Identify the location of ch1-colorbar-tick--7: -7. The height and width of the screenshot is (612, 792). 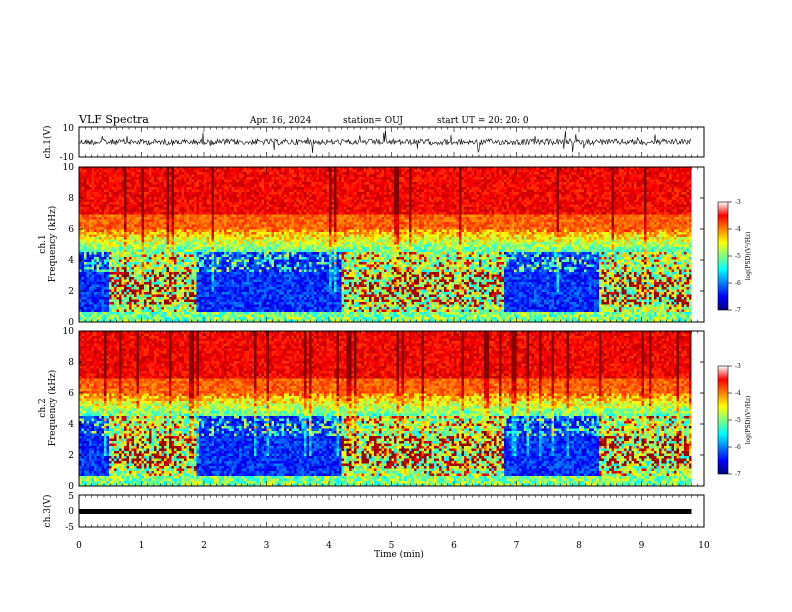
(738, 310).